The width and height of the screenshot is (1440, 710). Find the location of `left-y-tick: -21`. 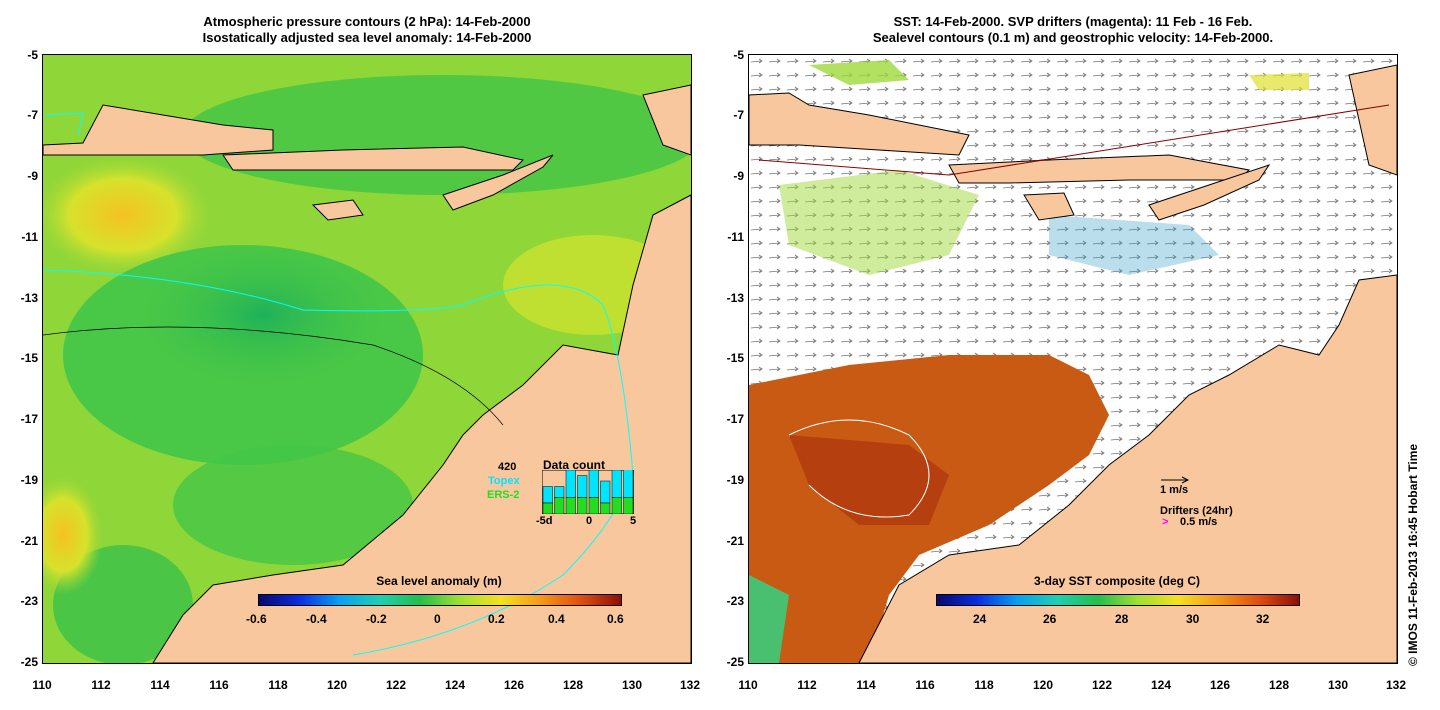

left-y-tick: -21 is located at coordinates (29, 541).